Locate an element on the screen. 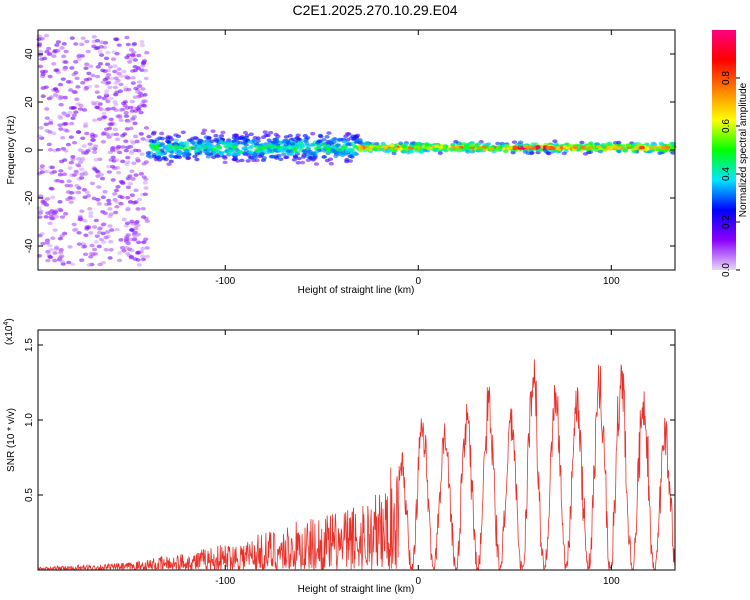 The width and height of the screenshot is (750, 600). y-tick-label: -20 is located at coordinates (29, 197).